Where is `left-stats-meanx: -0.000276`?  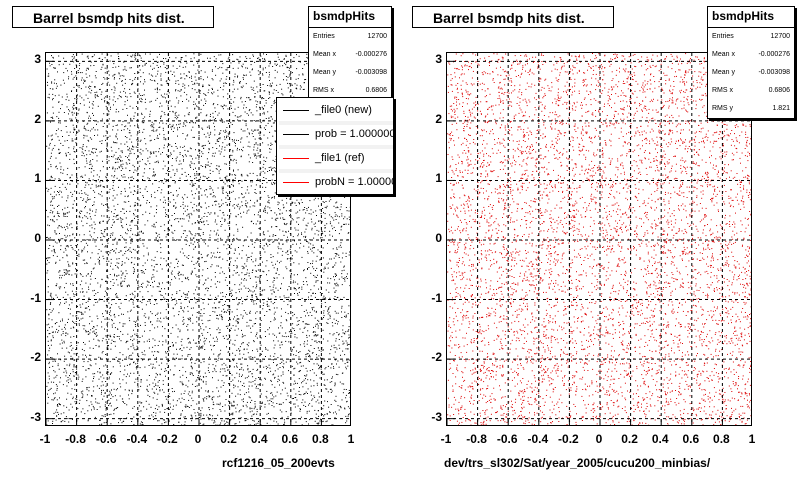
left-stats-meanx: -0.000276 is located at coordinates (371, 54).